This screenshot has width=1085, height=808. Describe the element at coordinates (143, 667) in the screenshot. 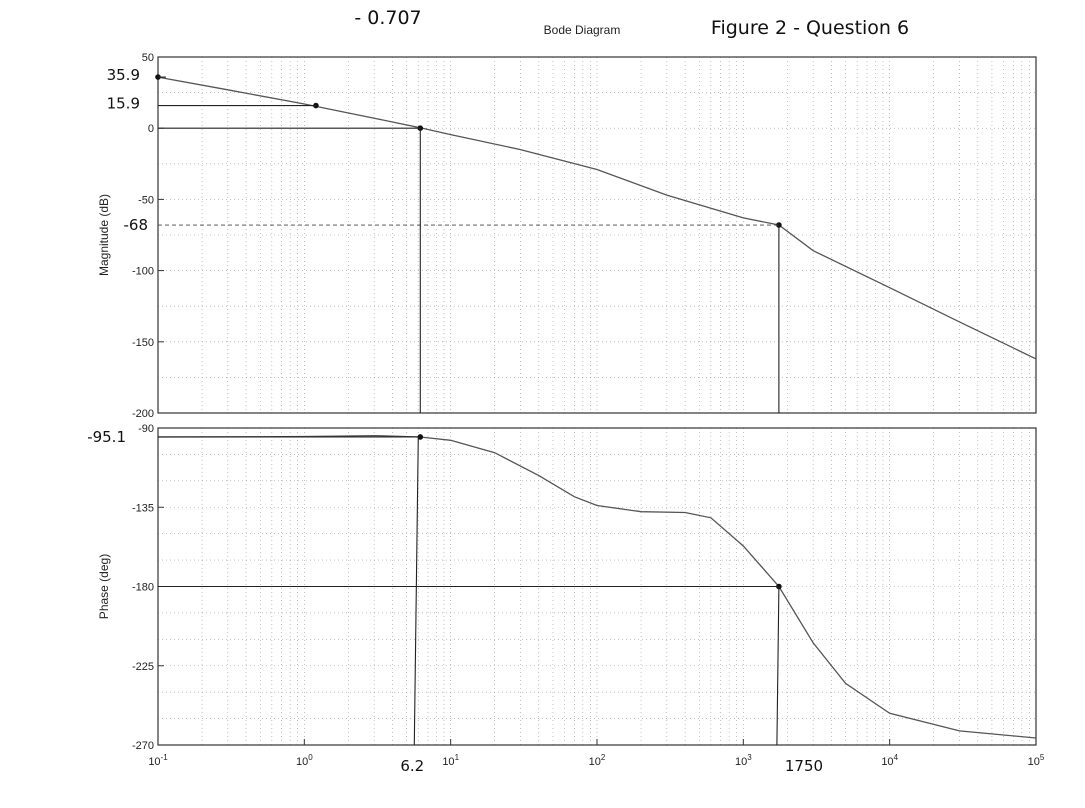

I see `y-tick-label: -225` at that location.